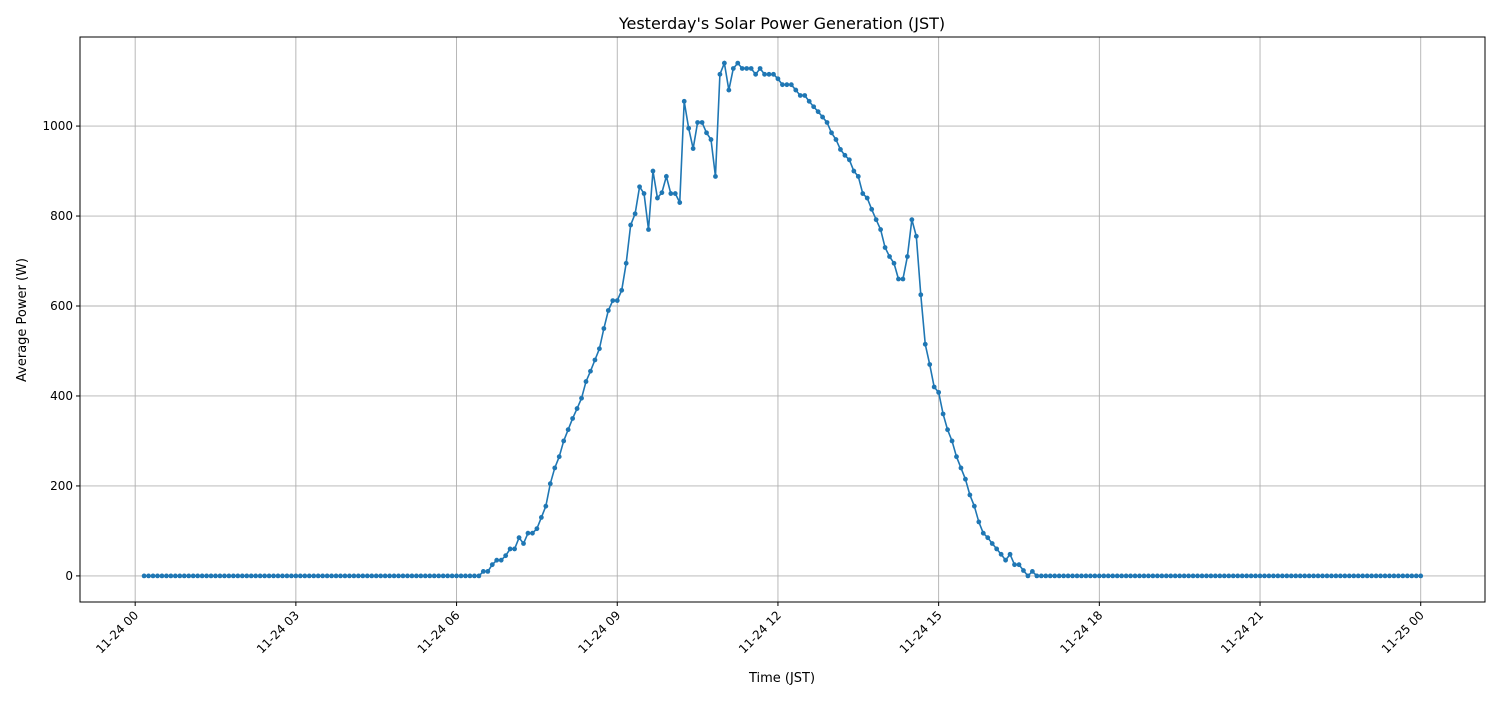 This screenshot has height=704, width=1500. What do you see at coordinates (921, 632) in the screenshot?
I see `x-tick-label: 11-24 15` at bounding box center [921, 632].